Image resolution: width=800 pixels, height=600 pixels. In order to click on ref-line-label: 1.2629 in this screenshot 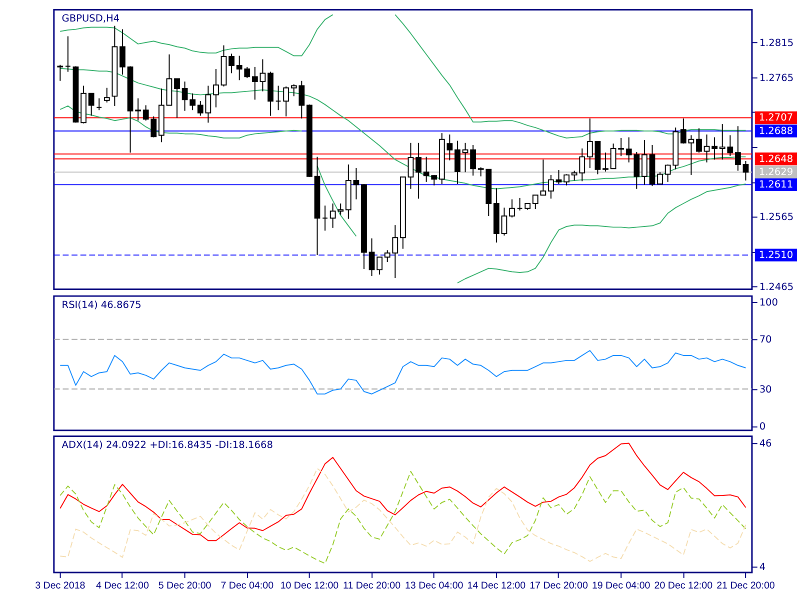, I will do `click(776, 172)`.